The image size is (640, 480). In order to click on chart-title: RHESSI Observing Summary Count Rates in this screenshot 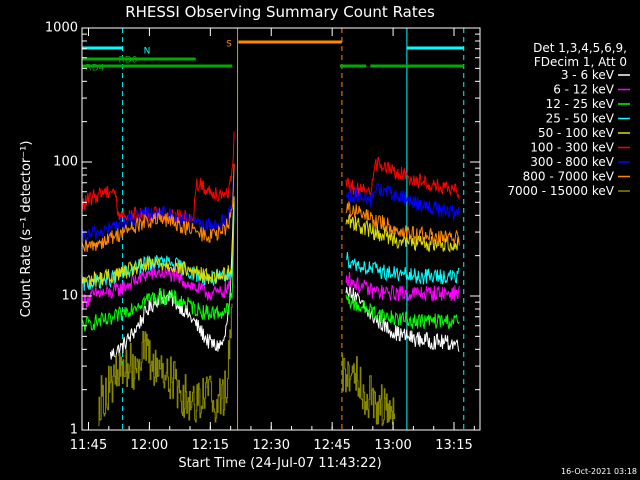, I will do `click(280, 12)`.